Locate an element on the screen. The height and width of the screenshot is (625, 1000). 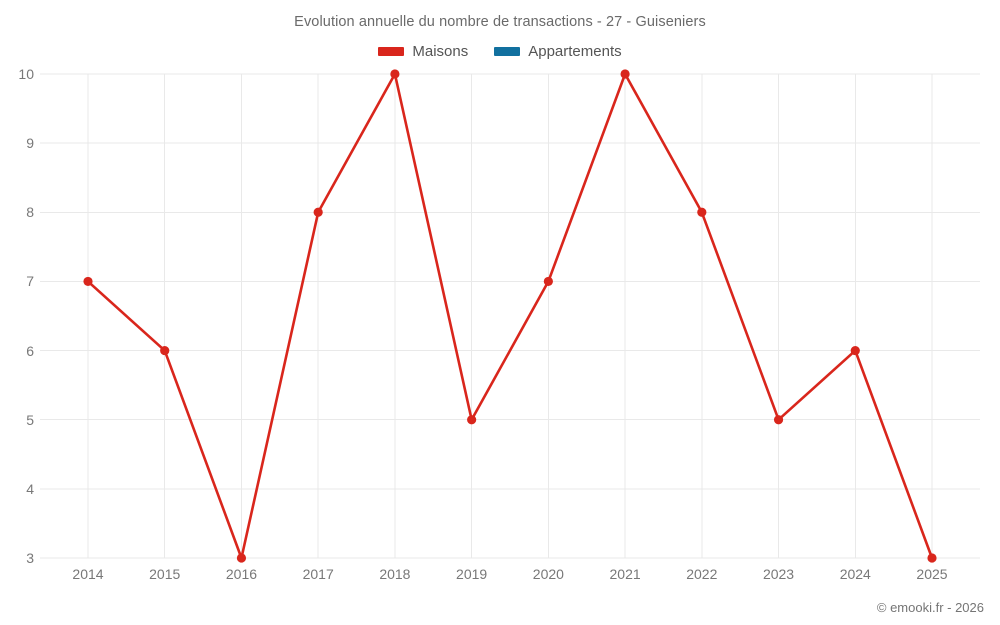
chart-legend: Maisons Appartements is located at coordinates (500, 51).